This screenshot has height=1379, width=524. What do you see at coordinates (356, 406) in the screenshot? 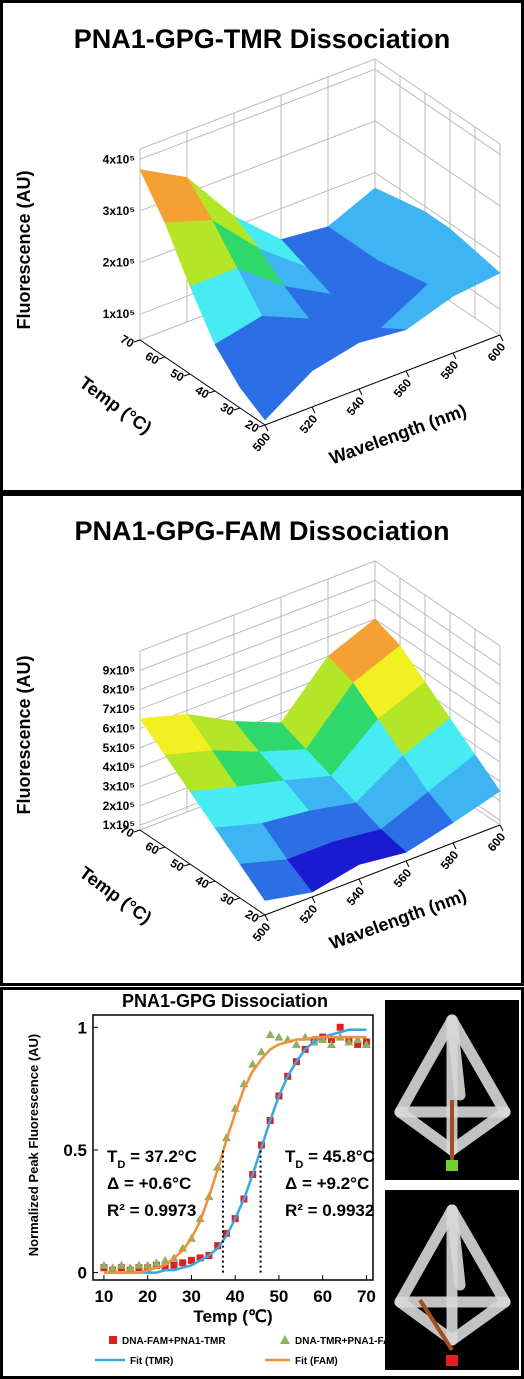
I see `x-tick-label: 540` at bounding box center [356, 406].